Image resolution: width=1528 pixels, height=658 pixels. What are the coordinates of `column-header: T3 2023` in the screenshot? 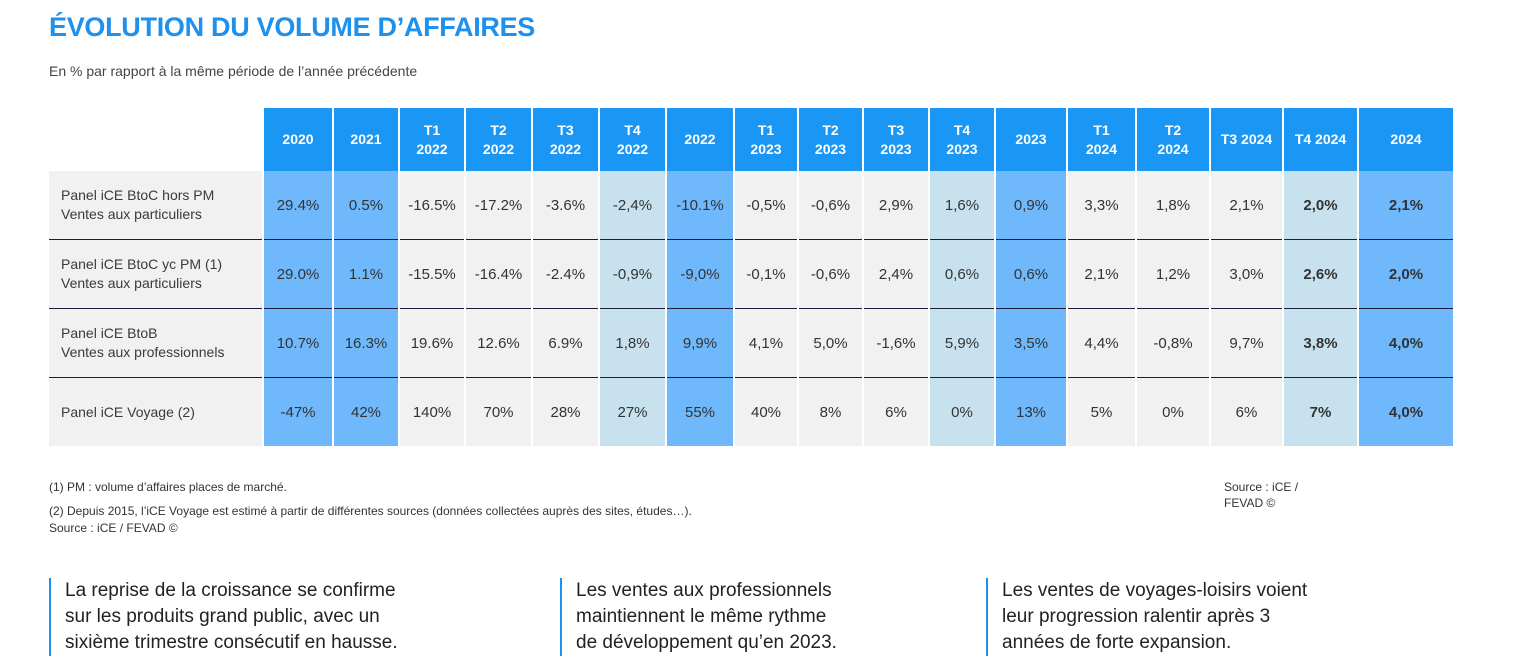 It's located at (895, 139).